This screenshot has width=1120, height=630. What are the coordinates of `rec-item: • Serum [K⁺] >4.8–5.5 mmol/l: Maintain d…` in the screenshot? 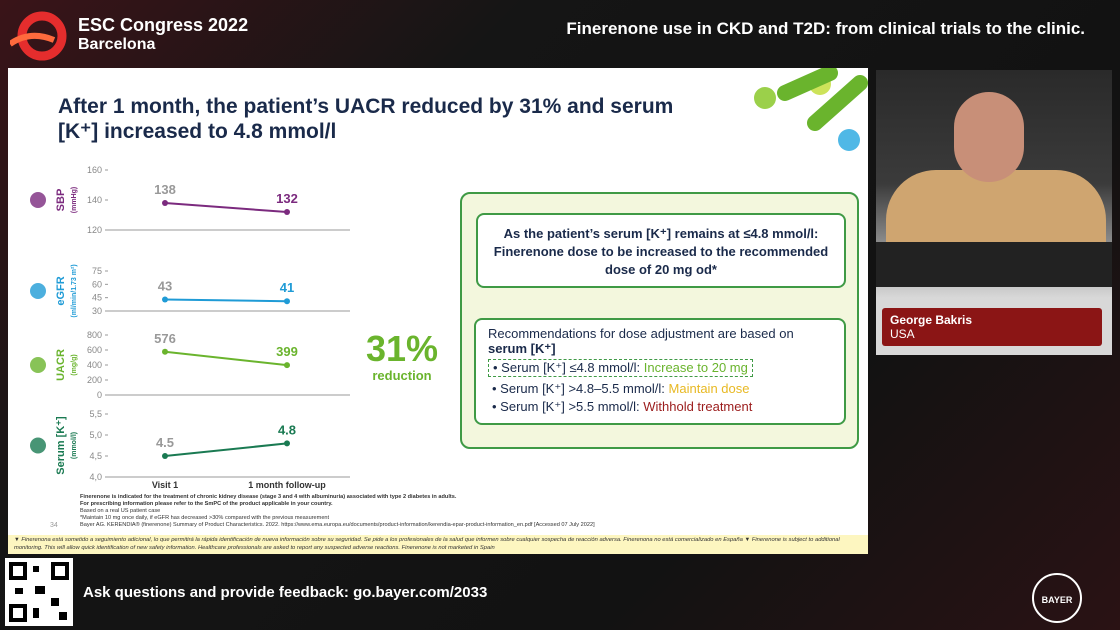 It's located at (621, 388).